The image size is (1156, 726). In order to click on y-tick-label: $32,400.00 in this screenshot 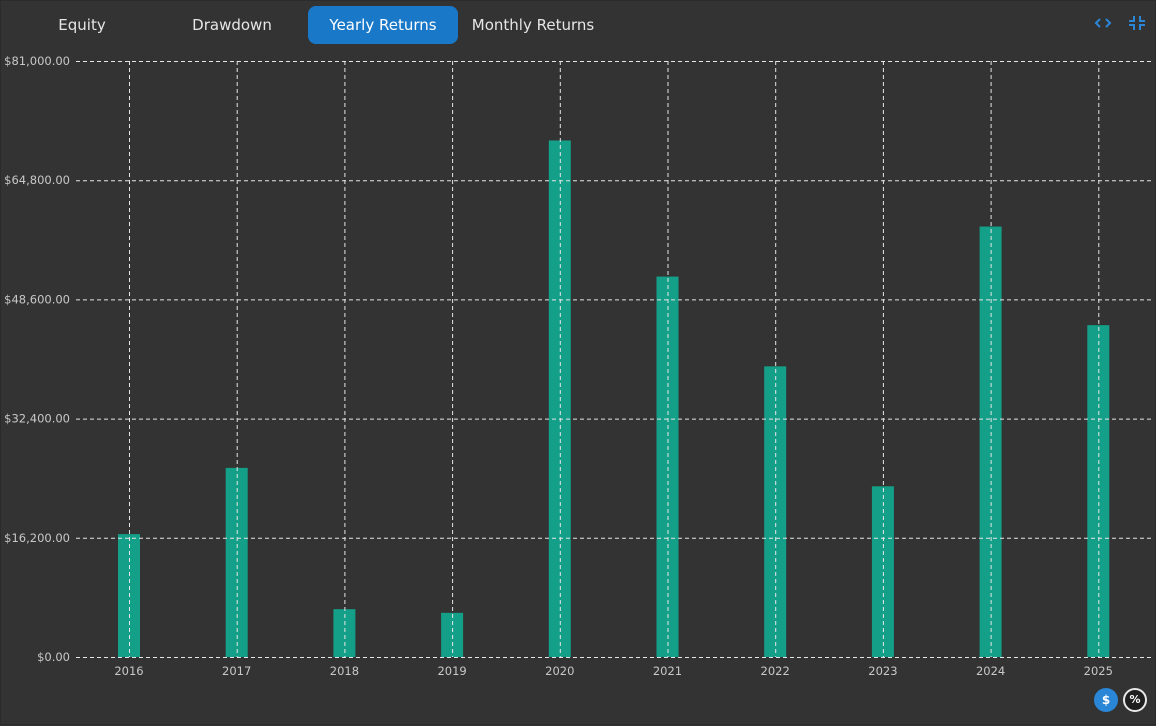, I will do `click(37, 419)`.